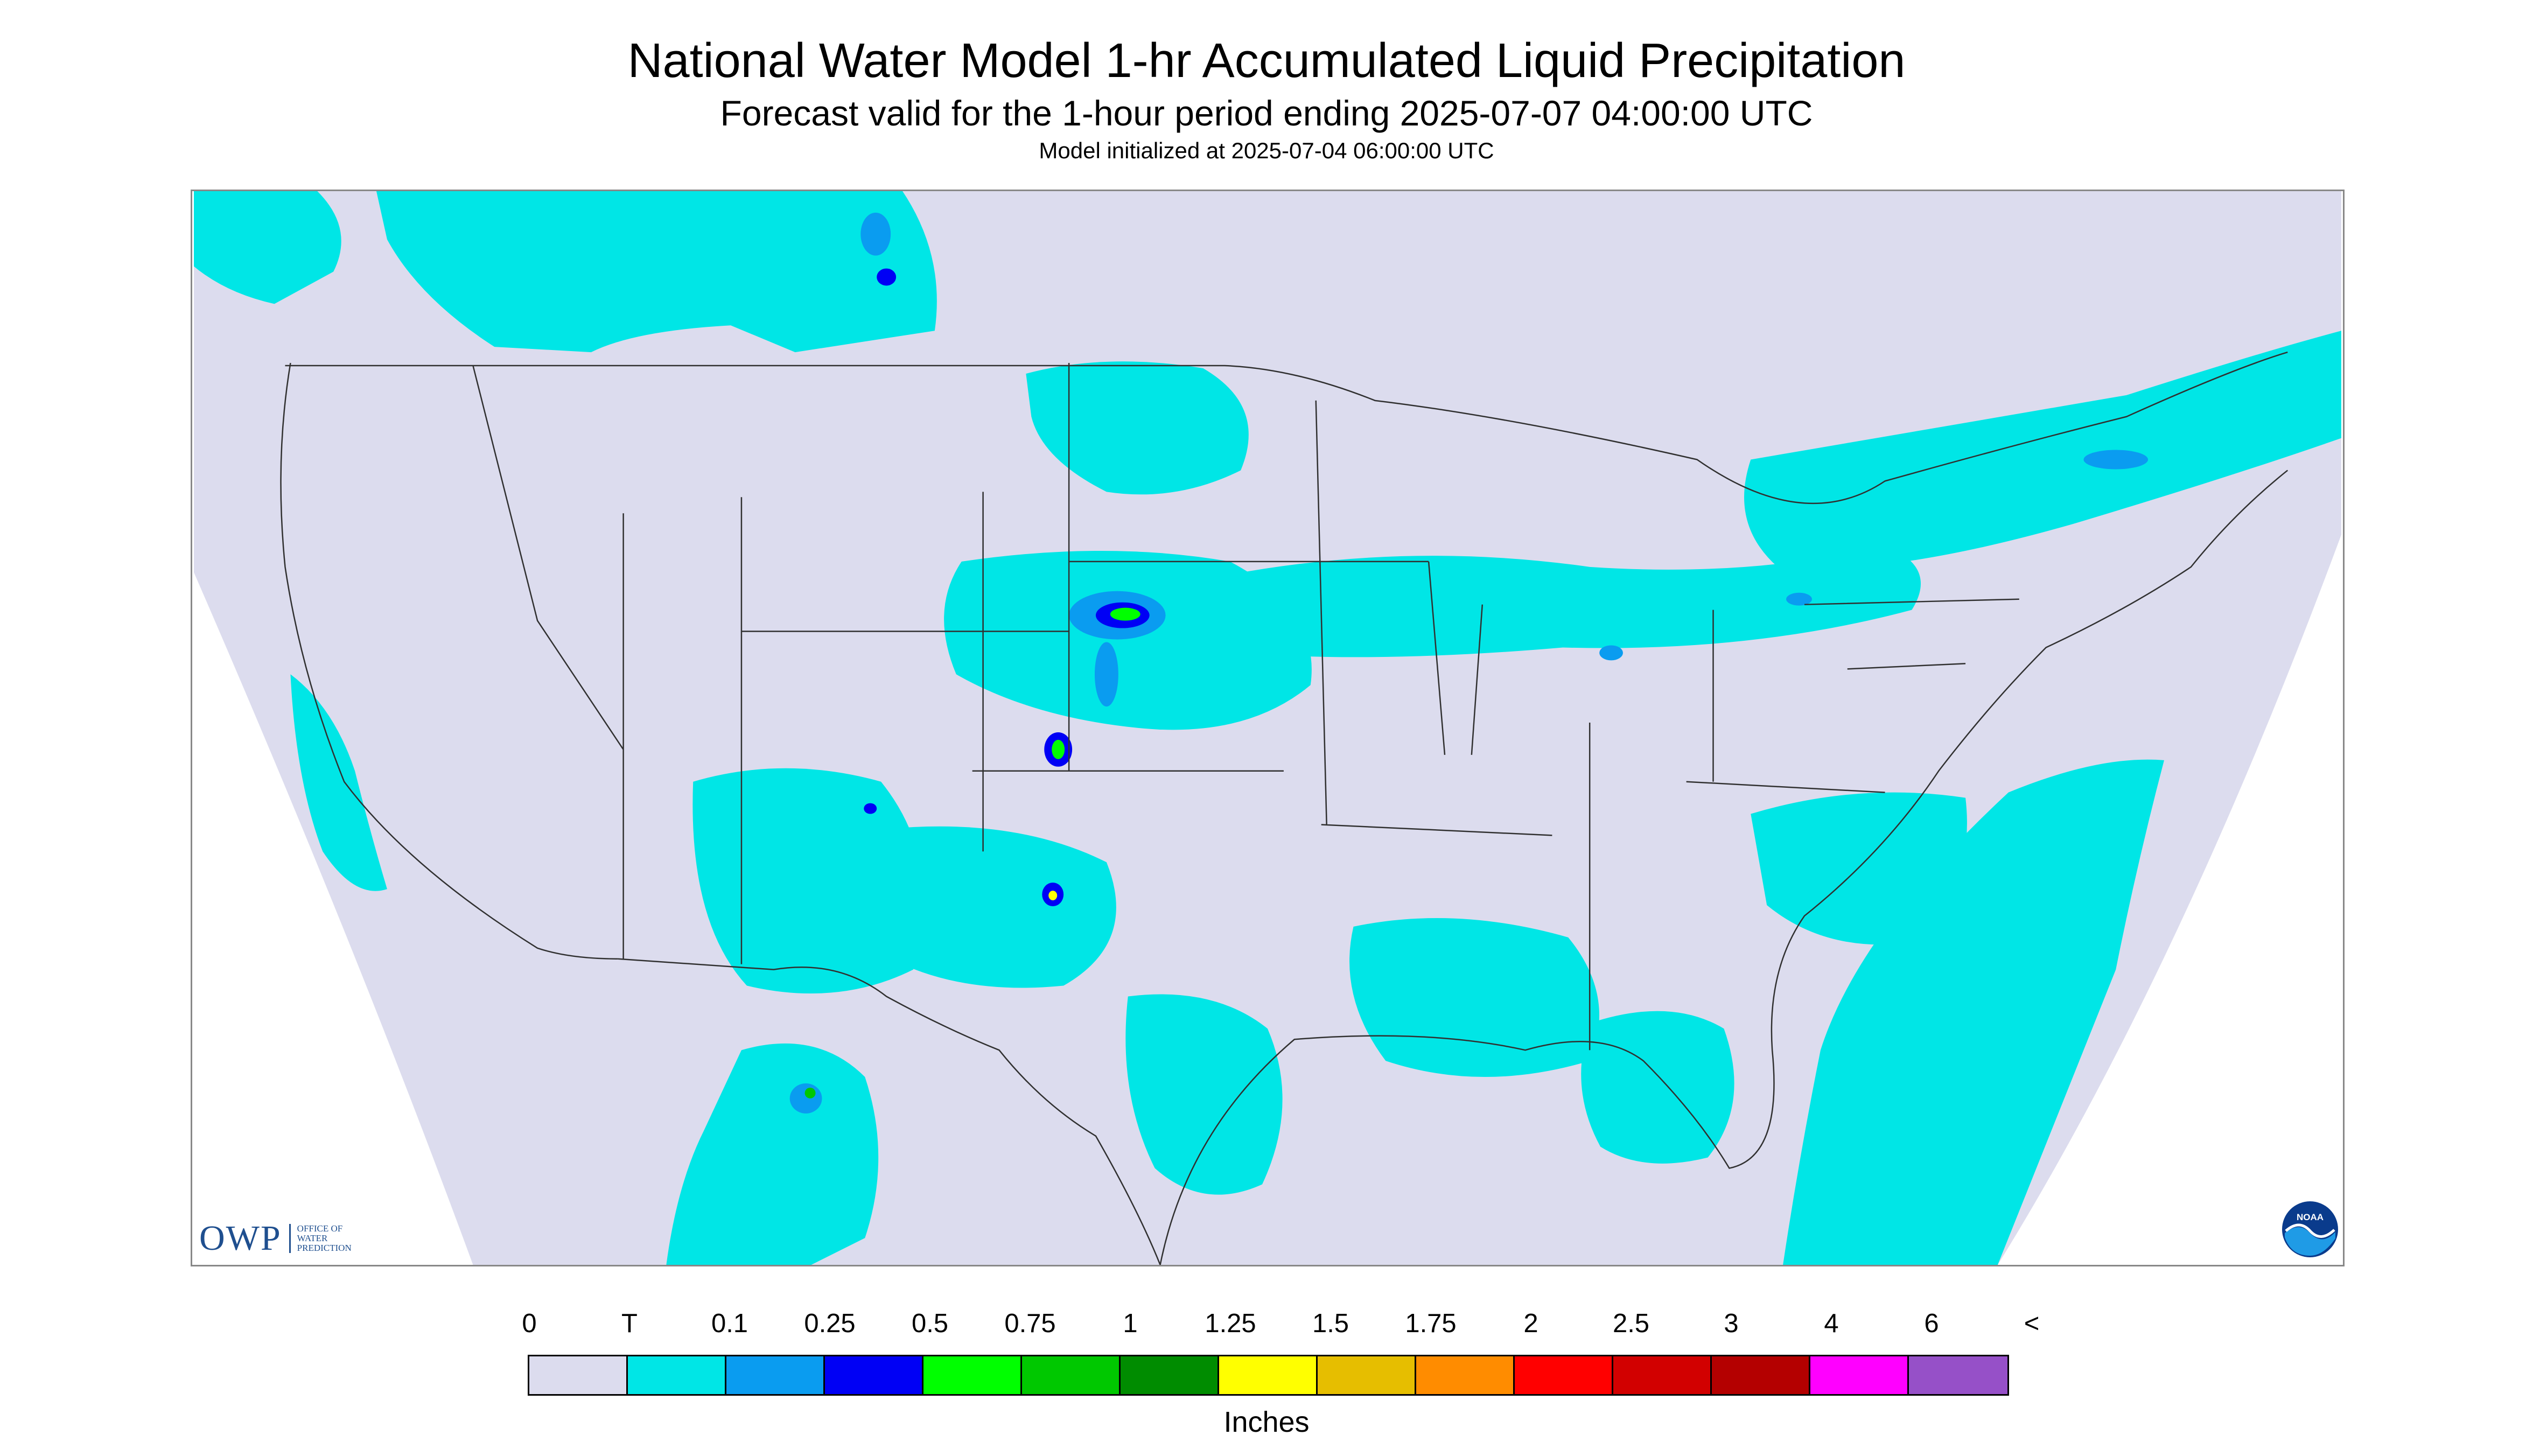  What do you see at coordinates (1280, 1327) in the screenshot?
I see `legend-tick-labels: 0 T 0.1 0.25 0.5 0.75 1 1.25 1.5 1.75 2 2.5 3 4 6 <` at bounding box center [1280, 1327].